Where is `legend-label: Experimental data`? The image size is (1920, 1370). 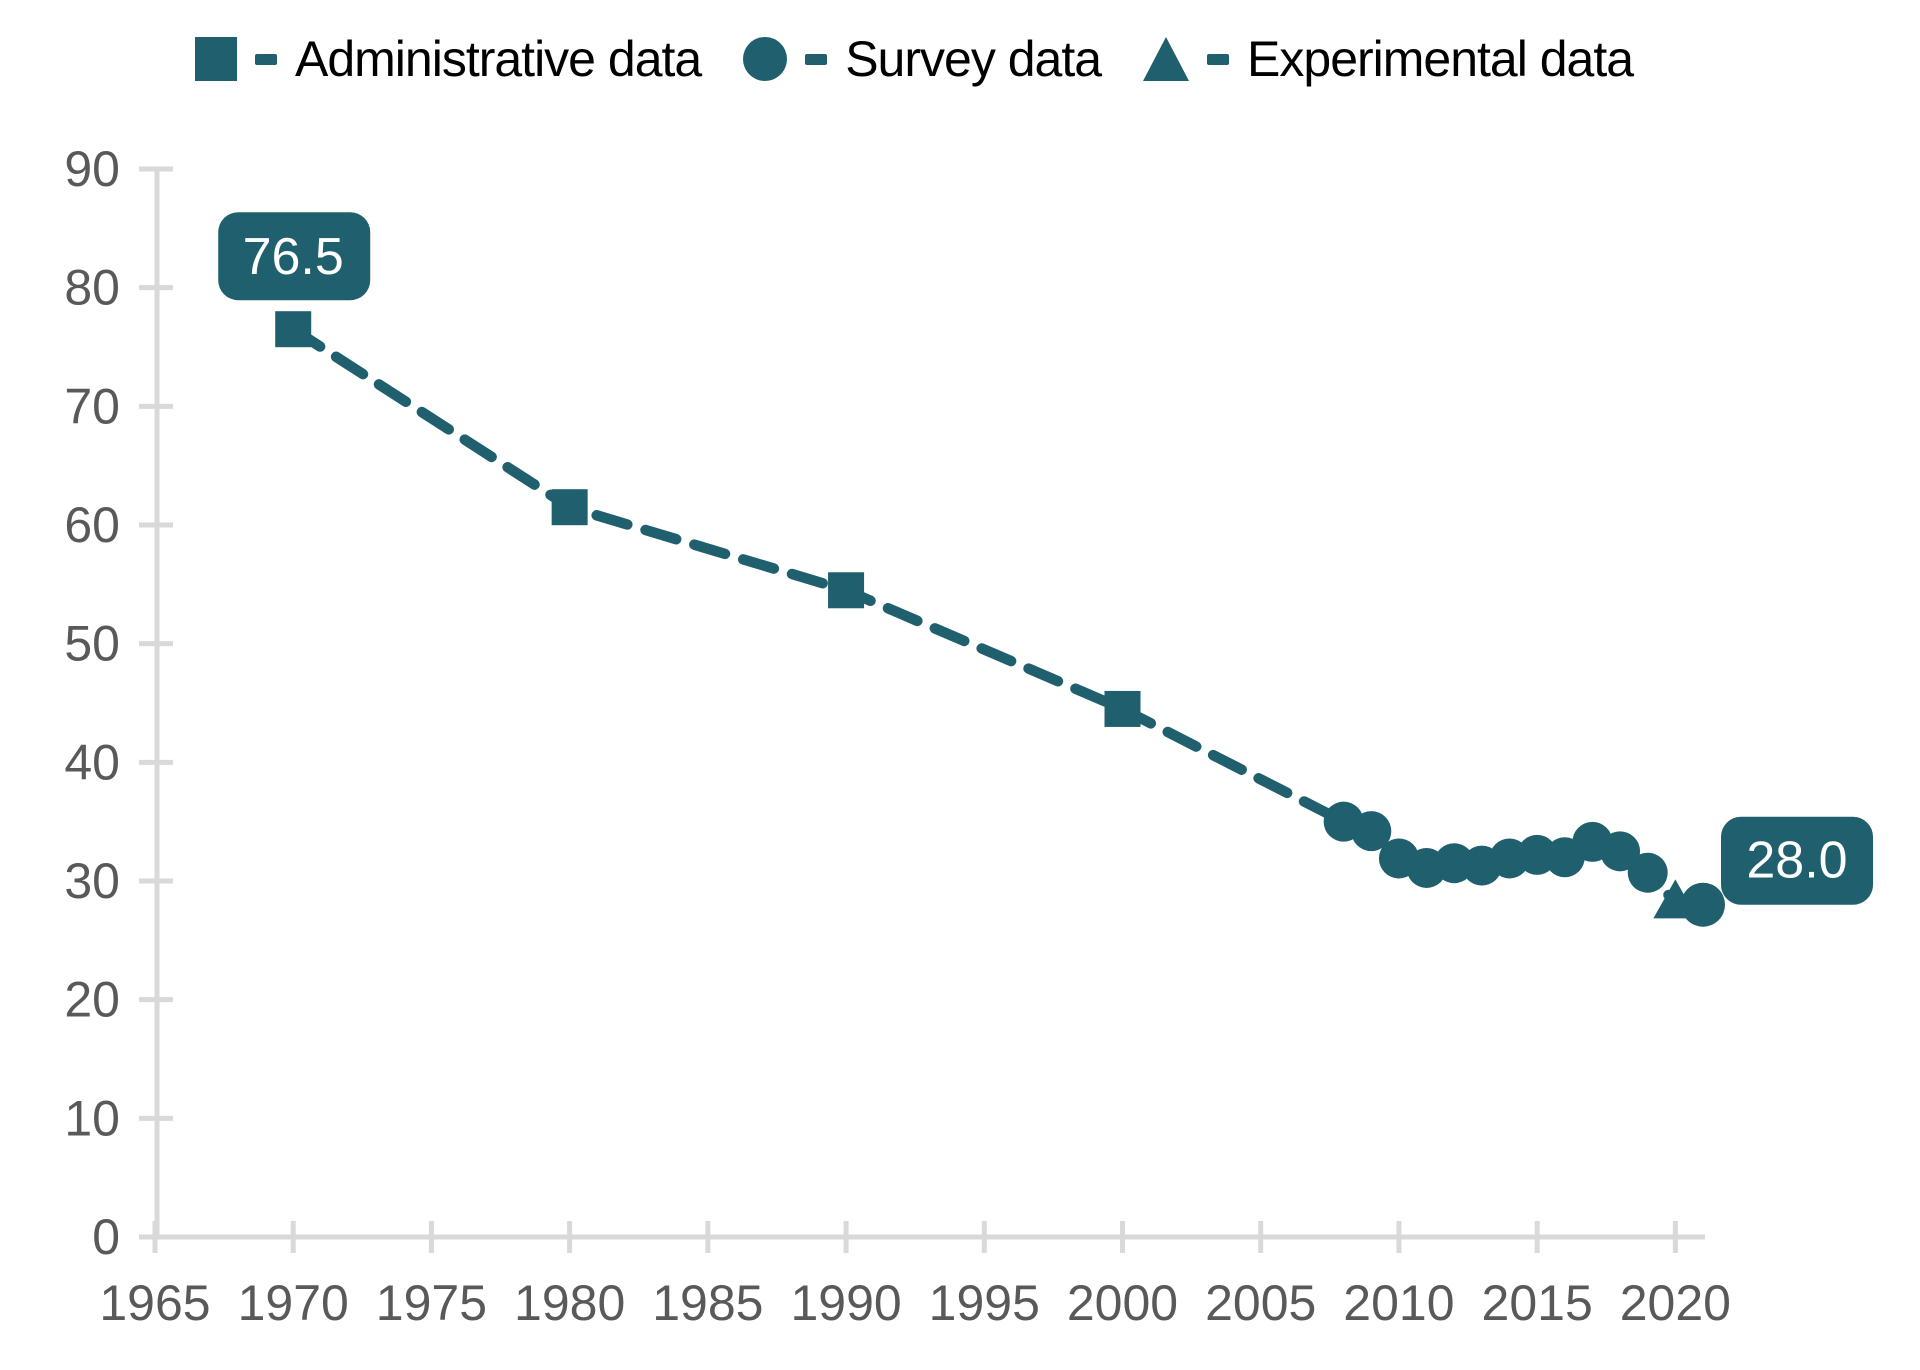
legend-label: Experimental data is located at coordinates (1440, 59).